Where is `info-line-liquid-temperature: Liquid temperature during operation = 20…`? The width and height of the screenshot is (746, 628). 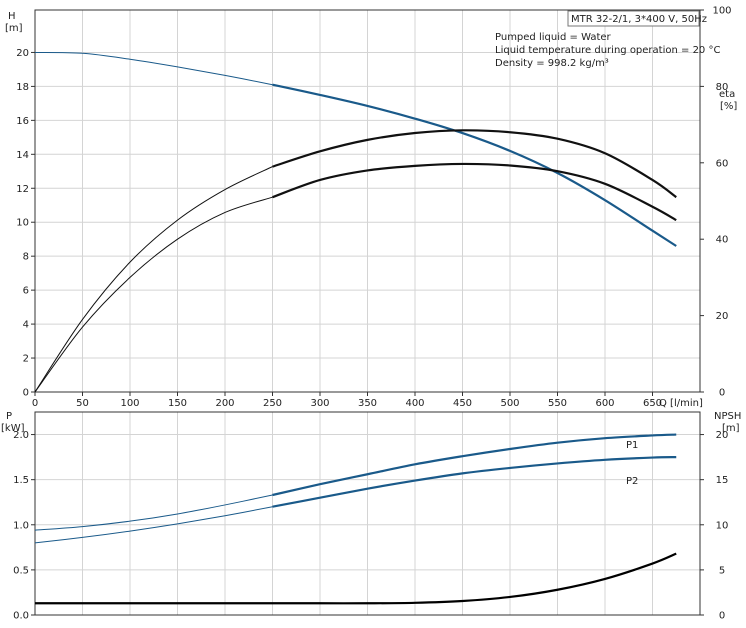
info-line-liquid-temperature: Liquid temperature during operation = 20… is located at coordinates (607, 50).